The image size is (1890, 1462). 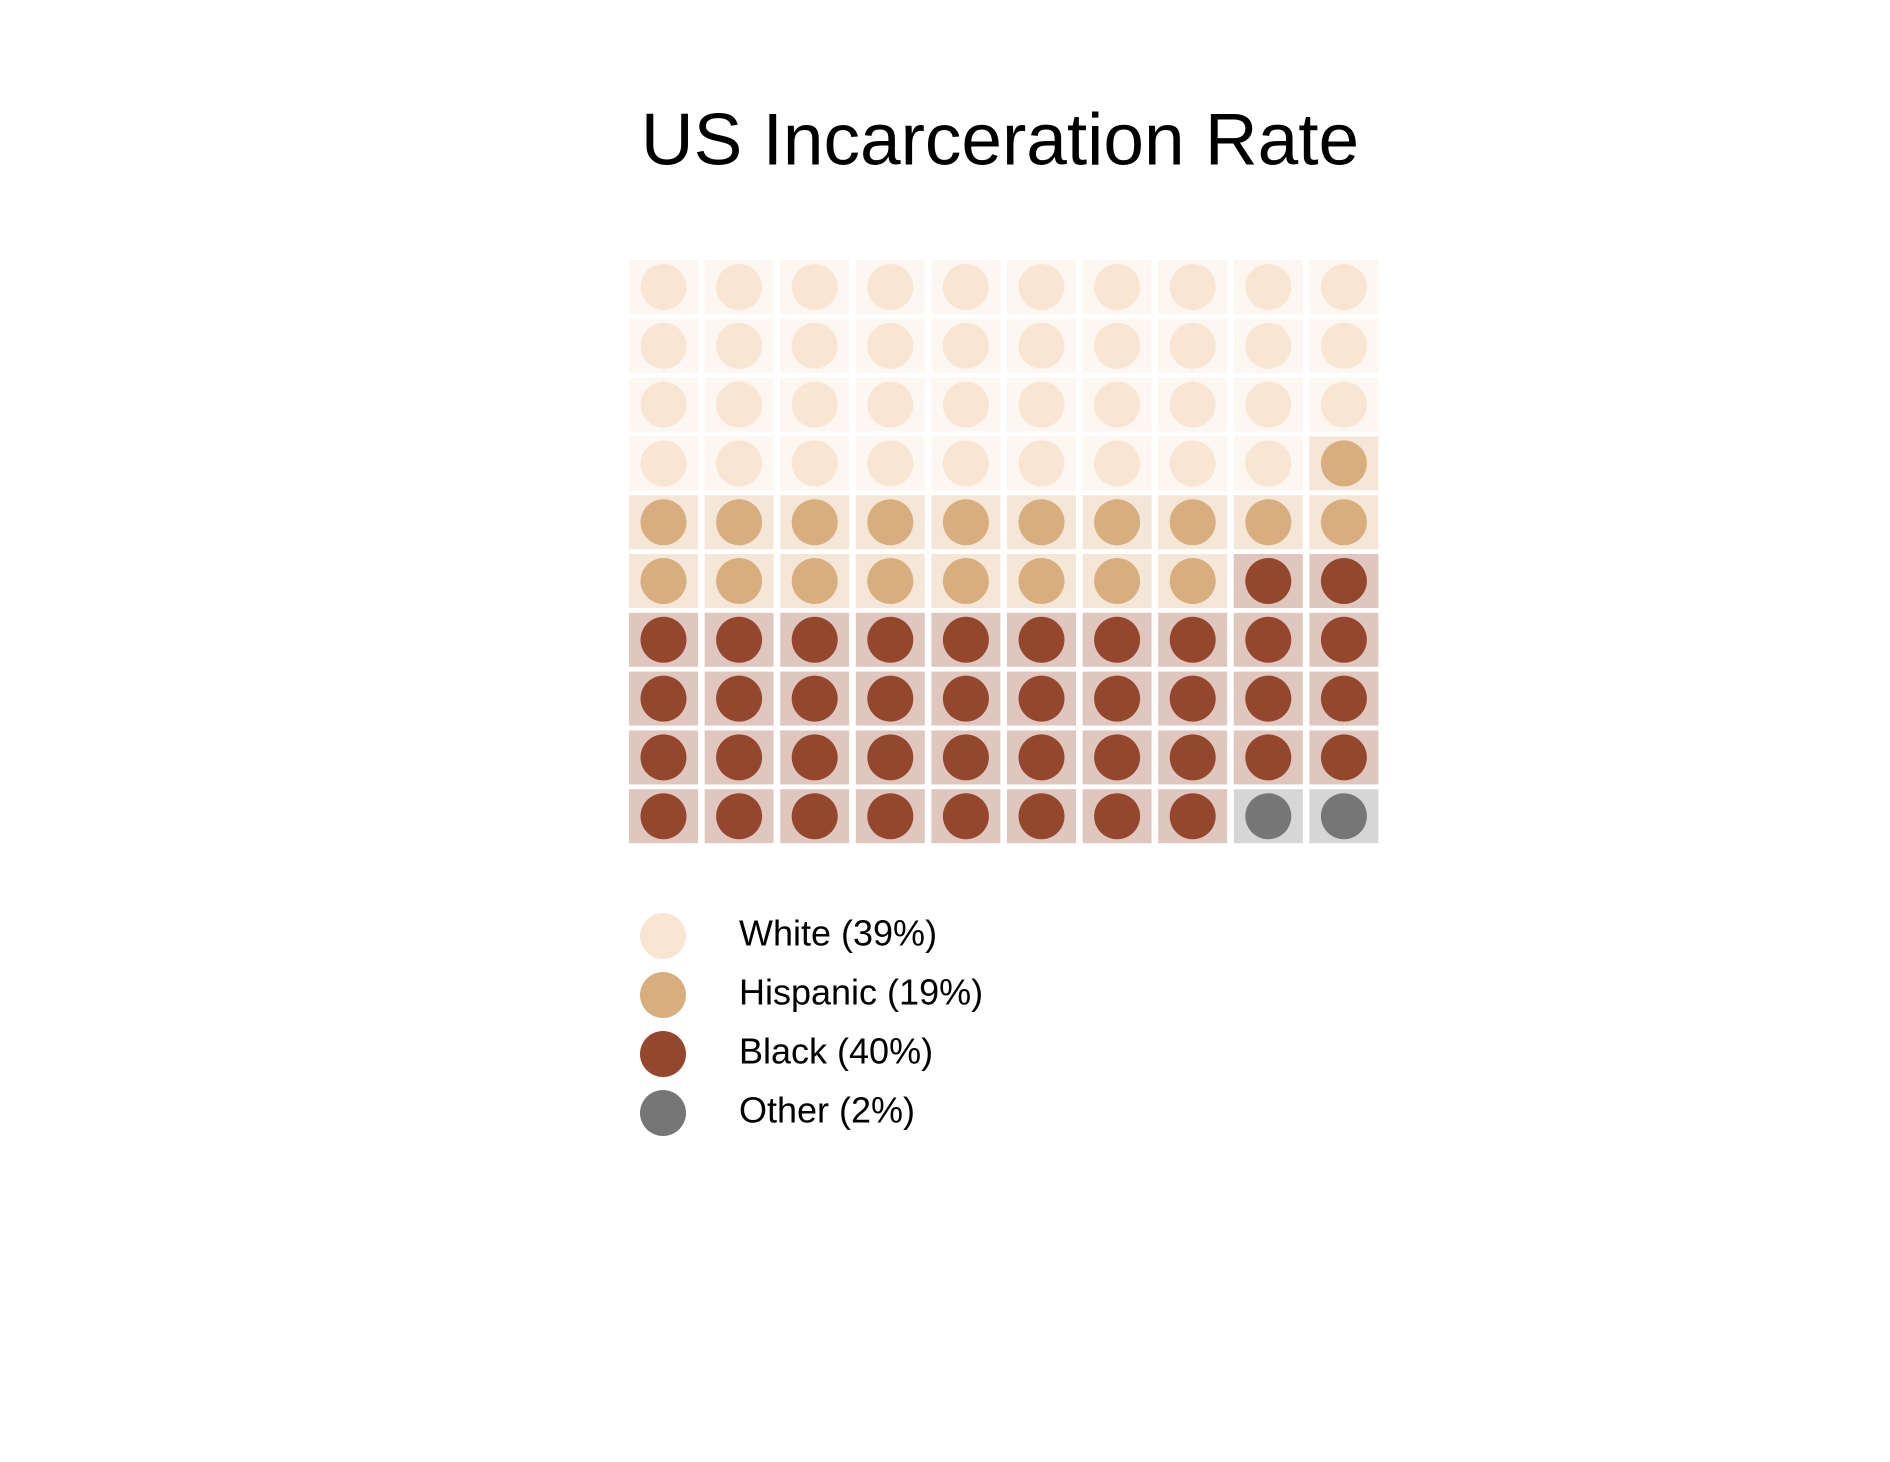 What do you see at coordinates (861, 992) in the screenshot?
I see `legend-label: Hispanic (19%)` at bounding box center [861, 992].